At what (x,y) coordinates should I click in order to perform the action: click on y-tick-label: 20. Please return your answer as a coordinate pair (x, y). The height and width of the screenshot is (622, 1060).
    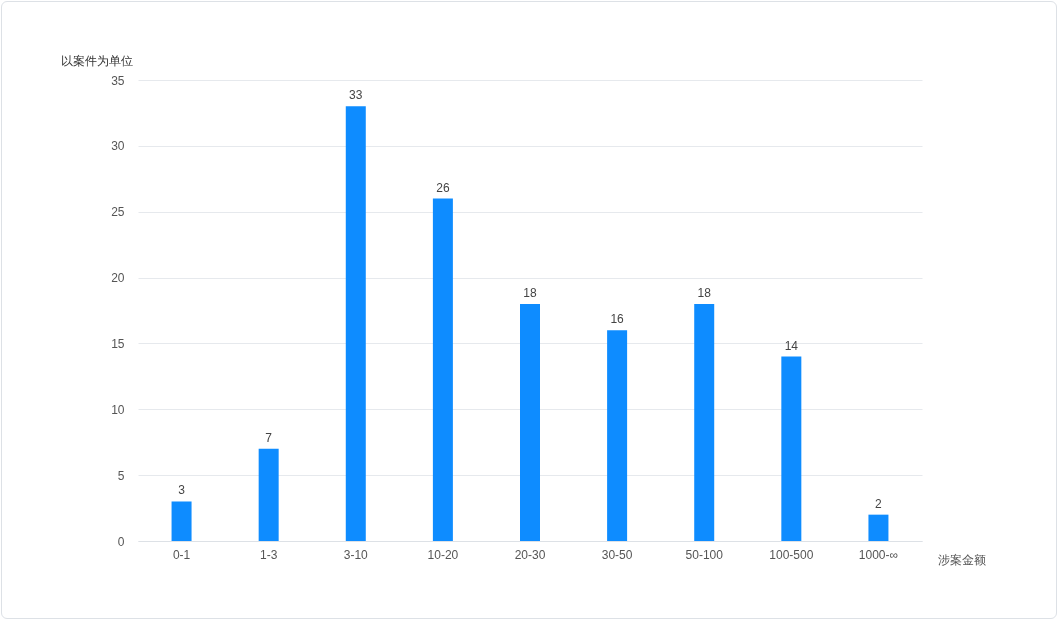
    Looking at the image, I should click on (118, 278).